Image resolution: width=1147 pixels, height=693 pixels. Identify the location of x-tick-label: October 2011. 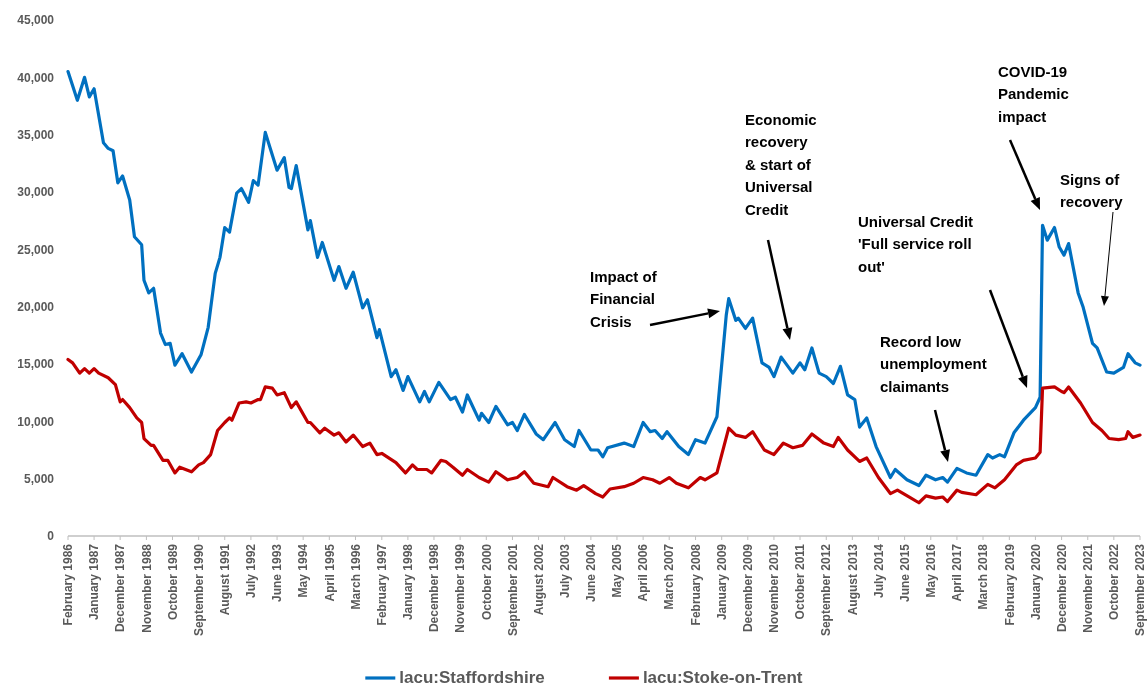
(800, 581).